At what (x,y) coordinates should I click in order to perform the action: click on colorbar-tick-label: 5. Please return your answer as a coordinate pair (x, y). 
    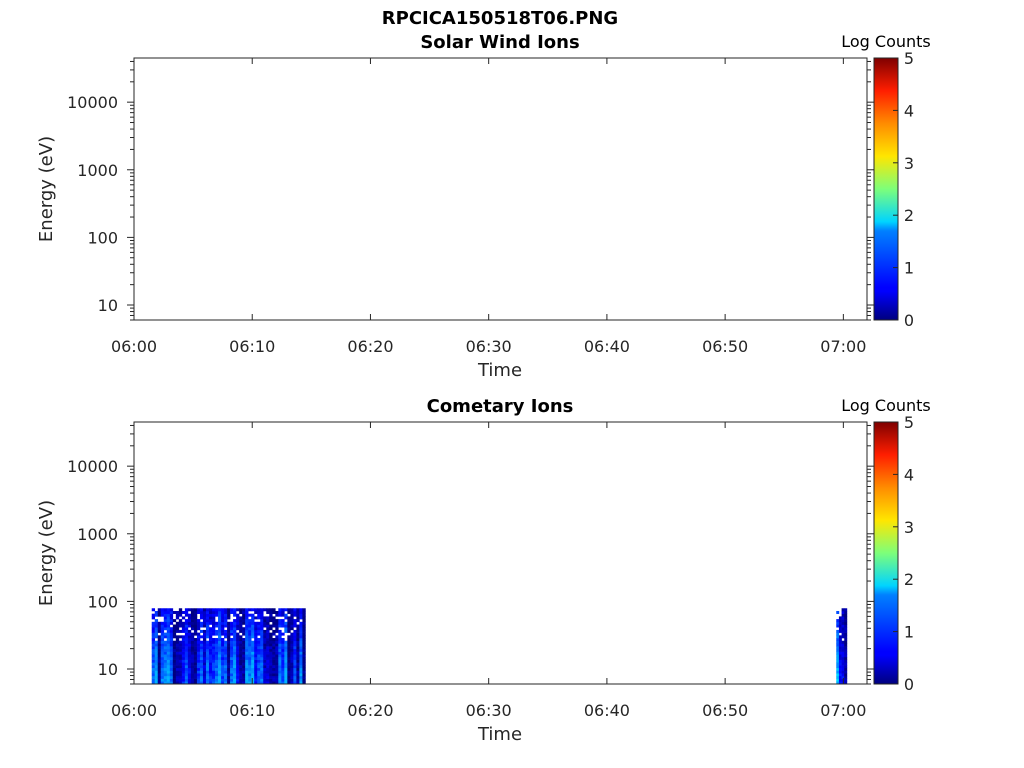
    Looking at the image, I should click on (909, 58).